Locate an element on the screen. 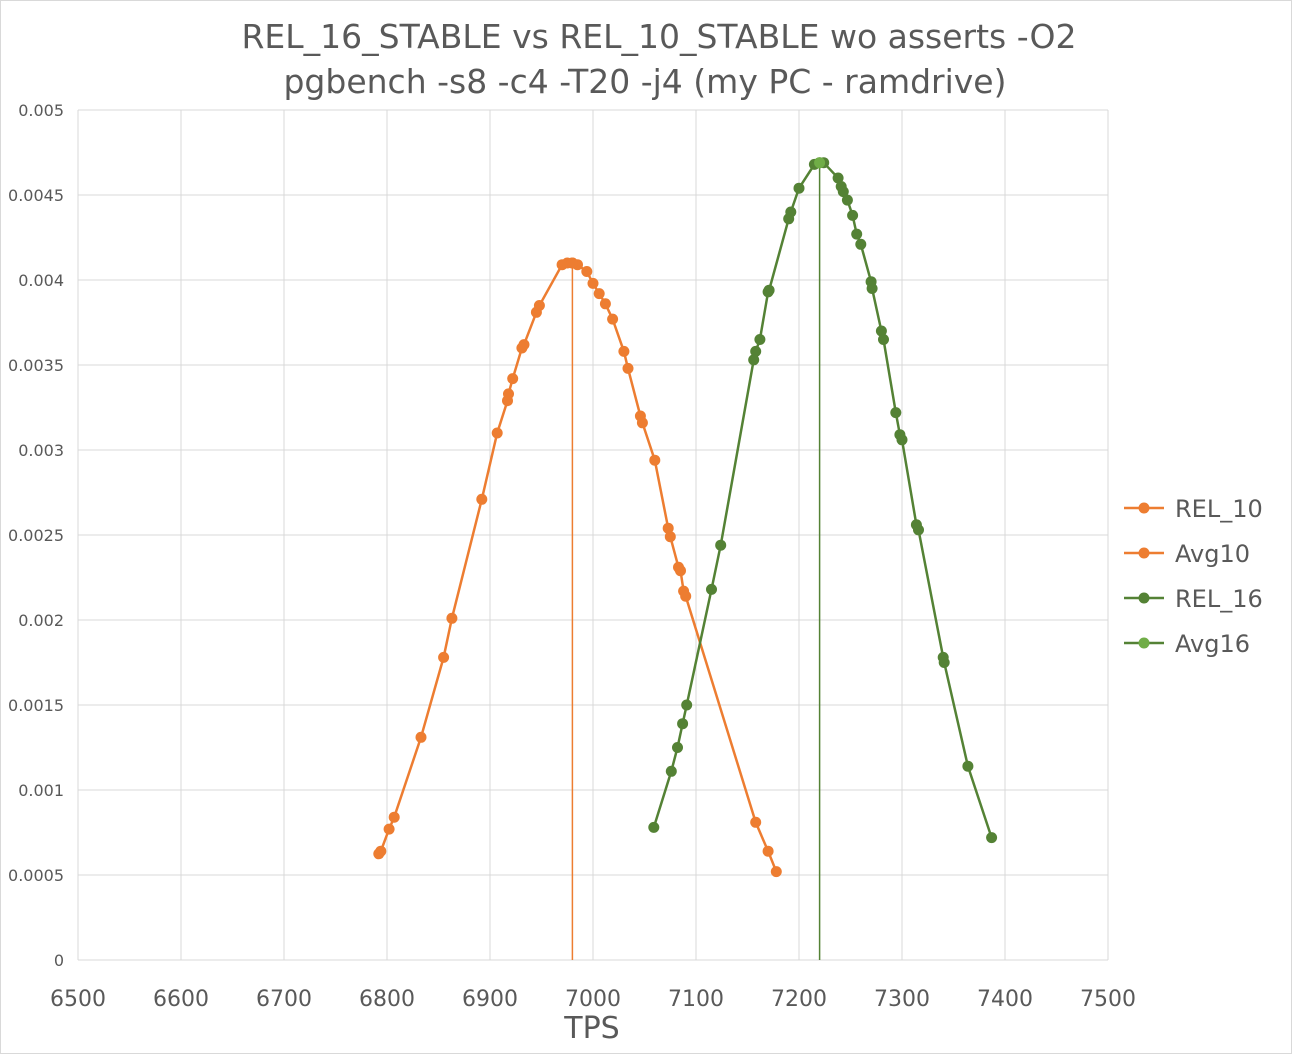 This screenshot has width=1292, height=1054. legend-label: Avg10 is located at coordinates (1212, 554).